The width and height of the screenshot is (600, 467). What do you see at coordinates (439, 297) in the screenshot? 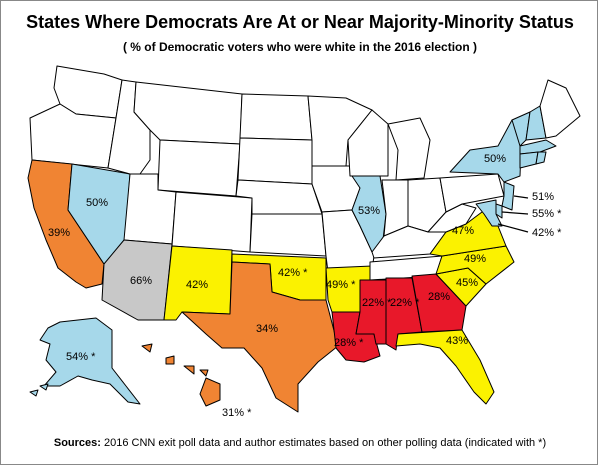
I see `label-georgia: 28%` at bounding box center [439, 297].